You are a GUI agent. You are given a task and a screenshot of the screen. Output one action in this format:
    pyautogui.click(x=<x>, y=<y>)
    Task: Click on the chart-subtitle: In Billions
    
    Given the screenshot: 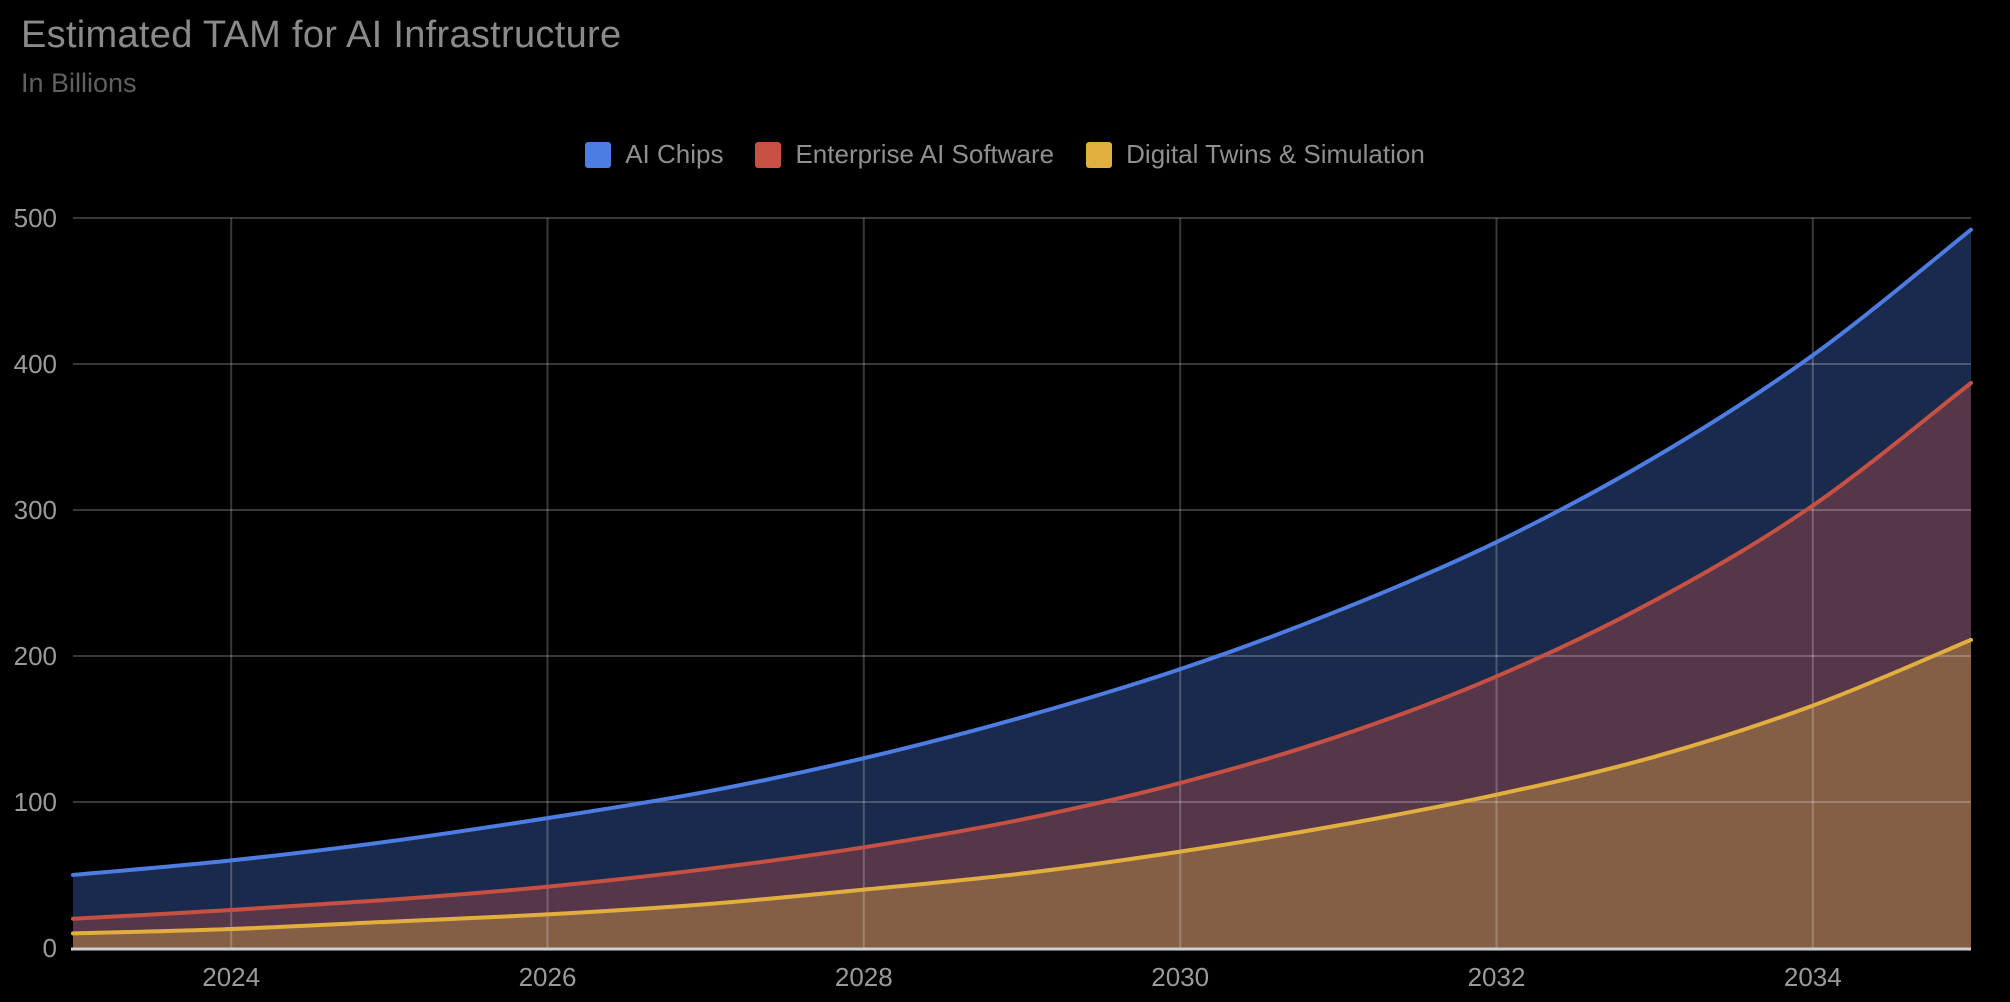 What is the action you would take?
    pyautogui.click(x=79, y=83)
    